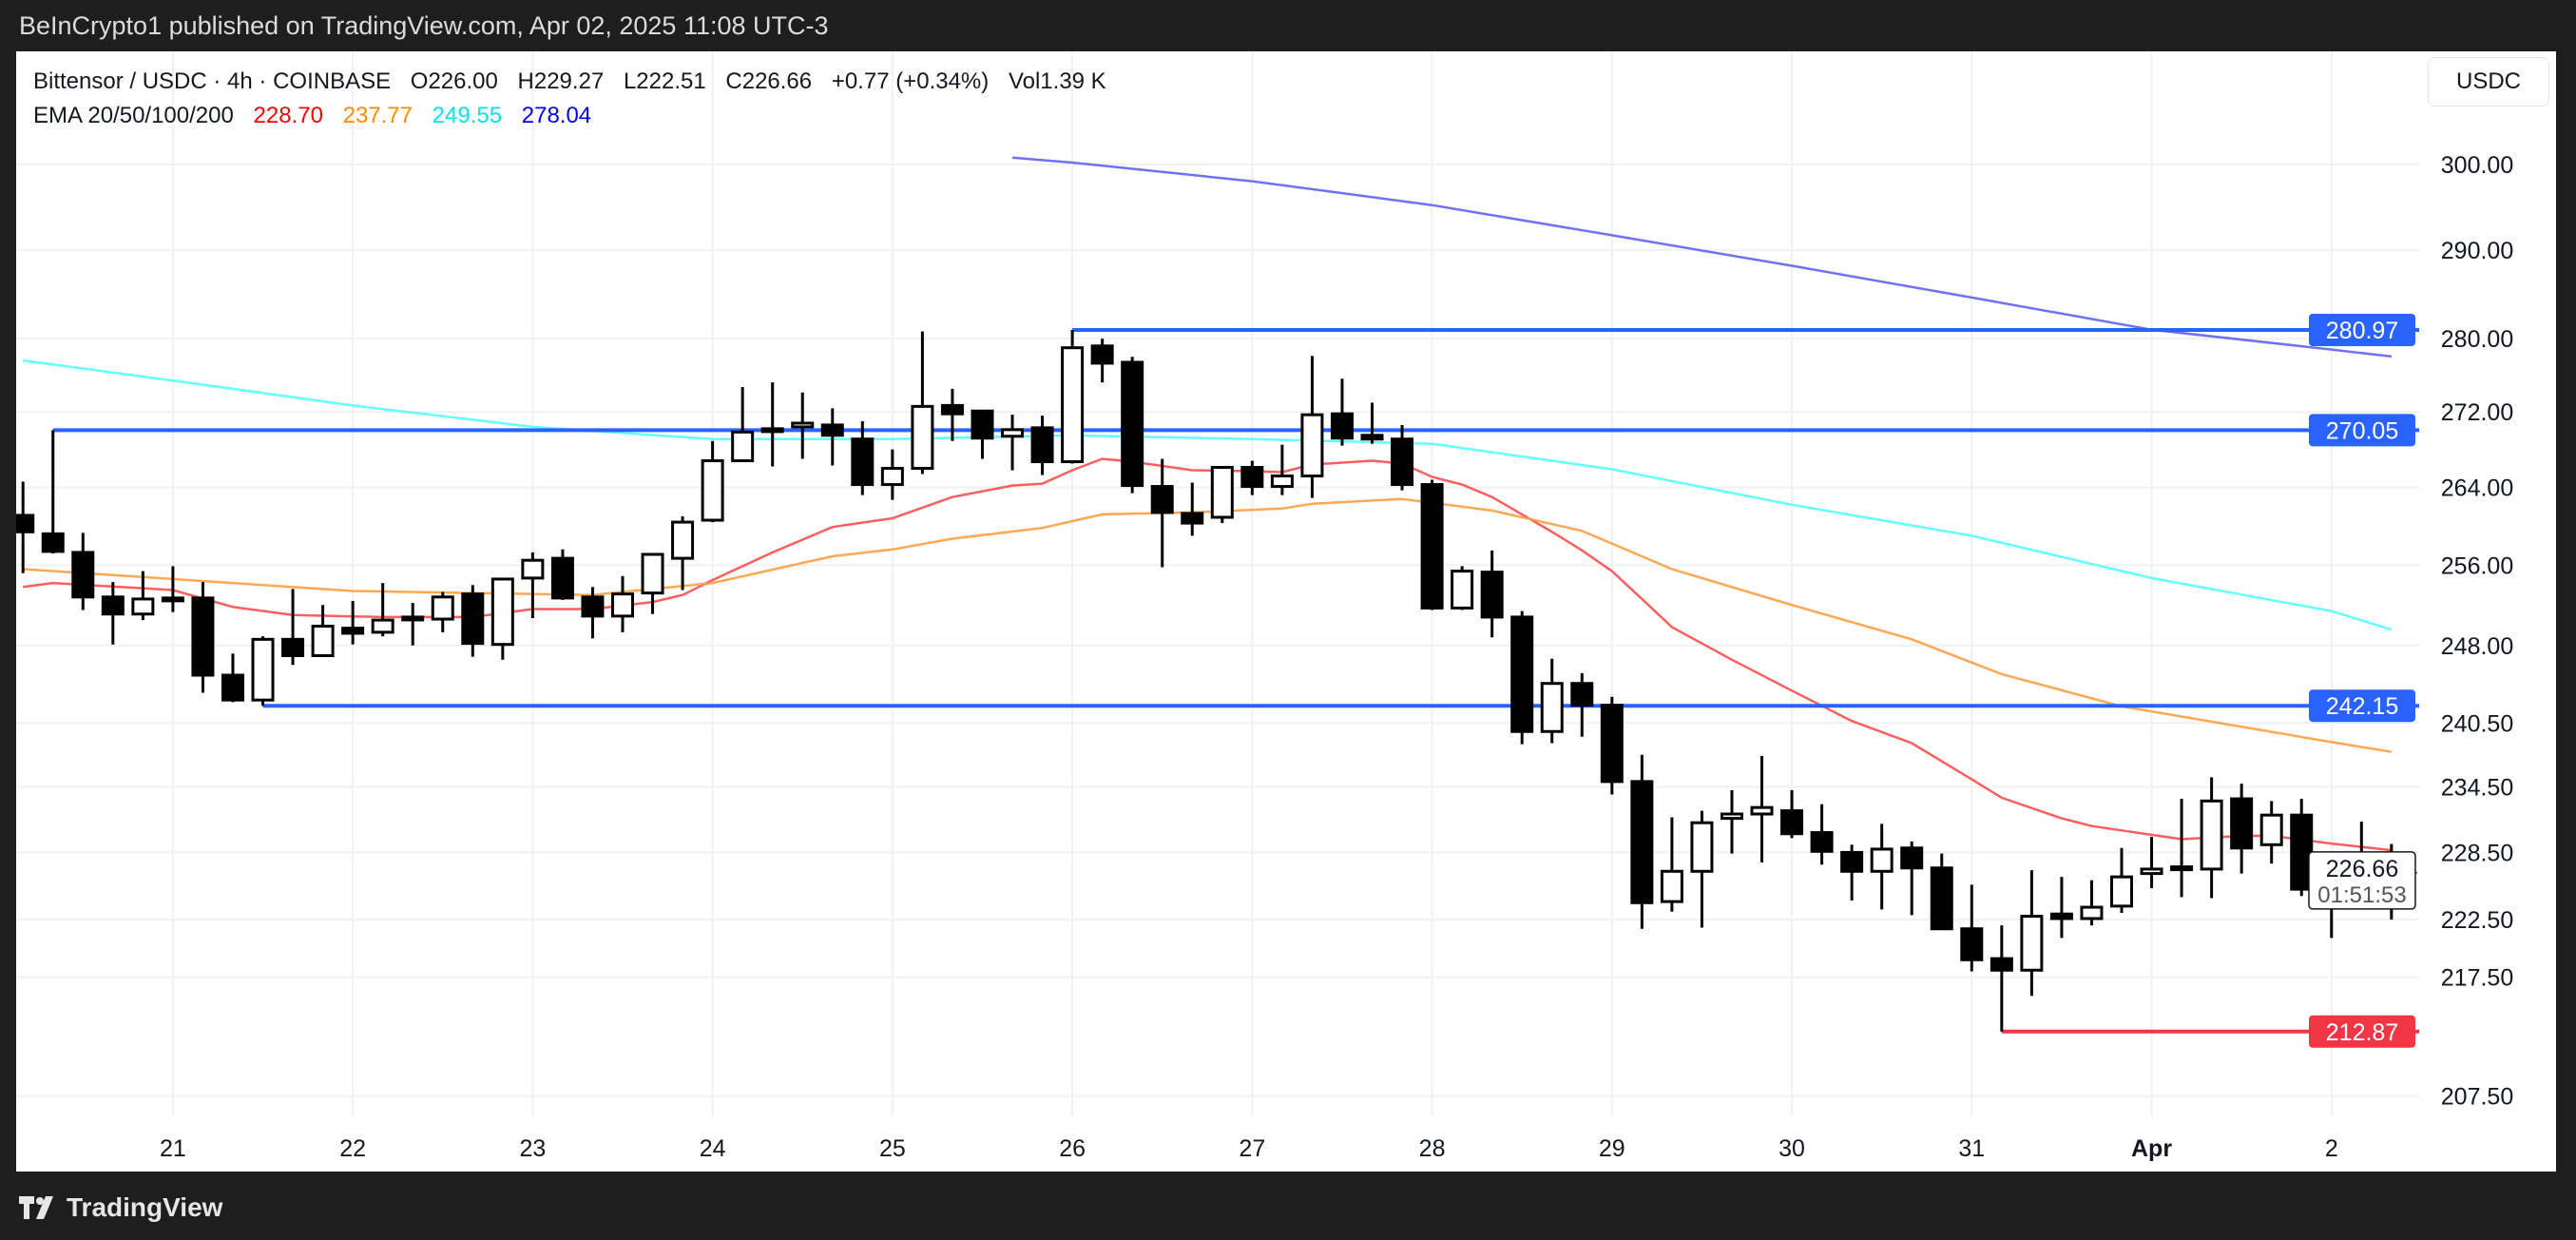  I want to click on level-price-label: 242.15, so click(2362, 706).